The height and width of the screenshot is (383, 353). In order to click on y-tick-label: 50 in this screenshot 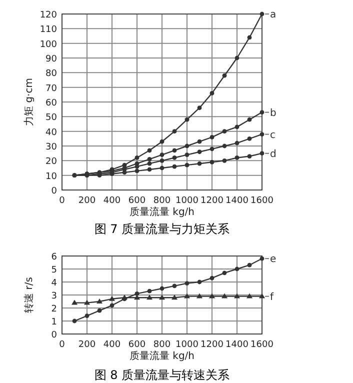, I will do `click(52, 118)`.